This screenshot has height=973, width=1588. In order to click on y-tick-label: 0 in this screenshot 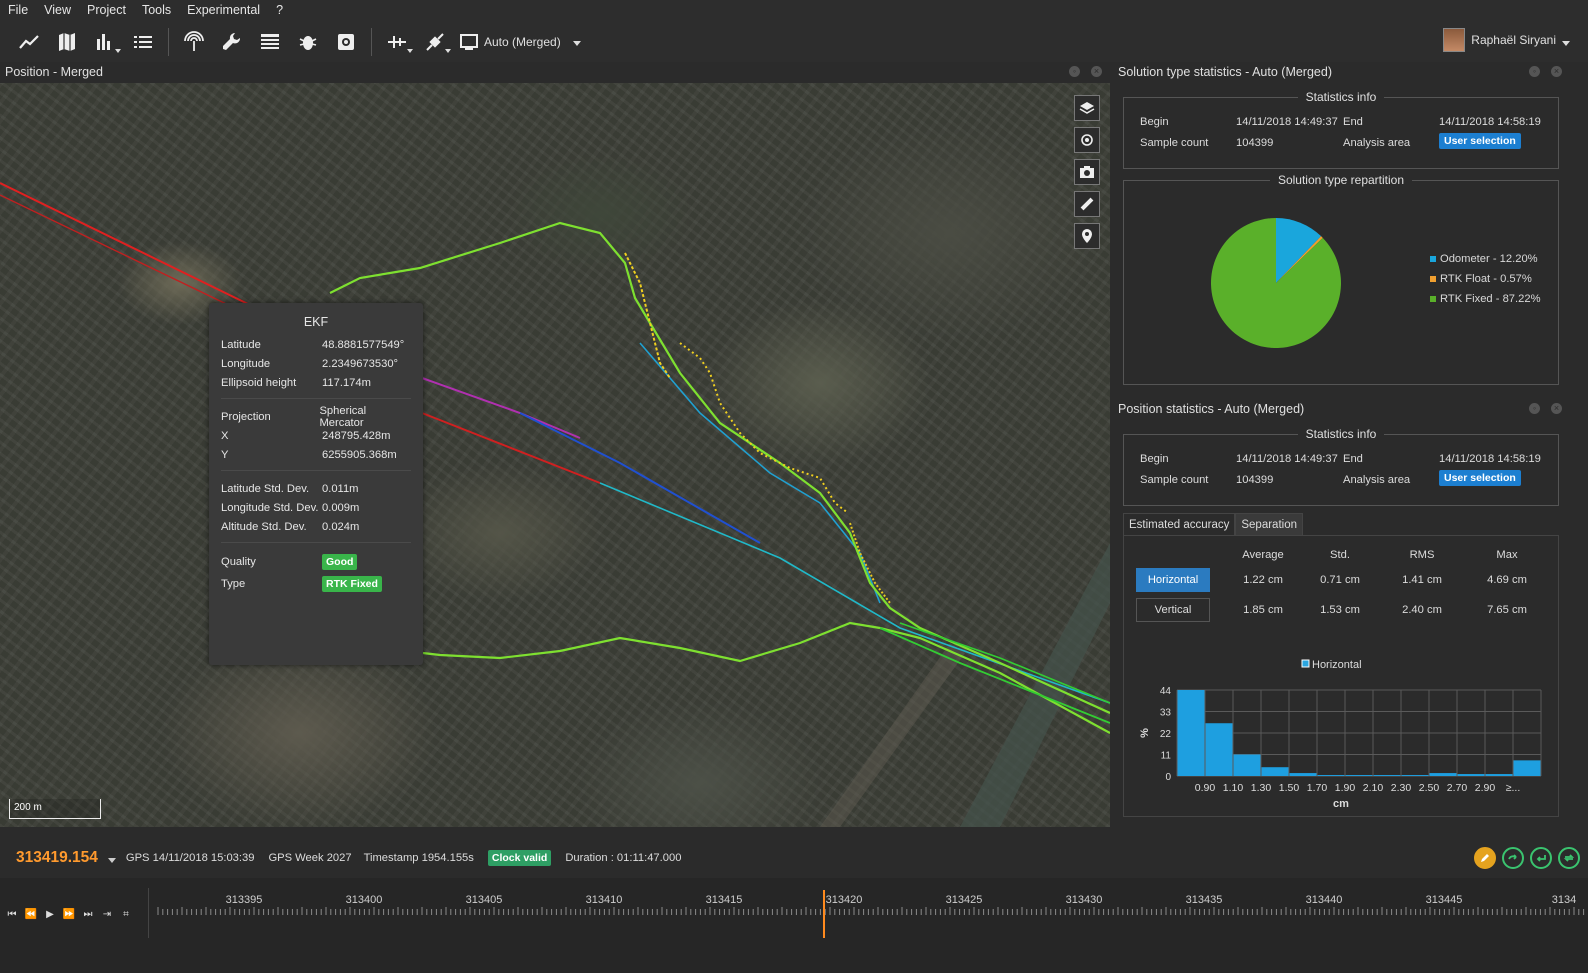, I will do `click(1168, 777)`.